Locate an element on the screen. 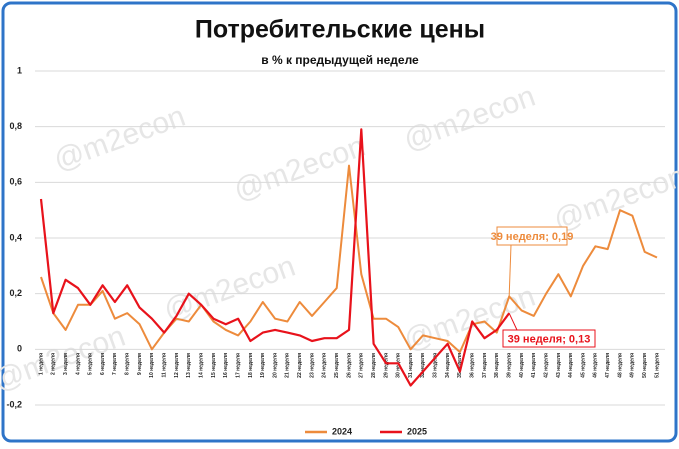  legend-label: 2025 is located at coordinates (417, 431).